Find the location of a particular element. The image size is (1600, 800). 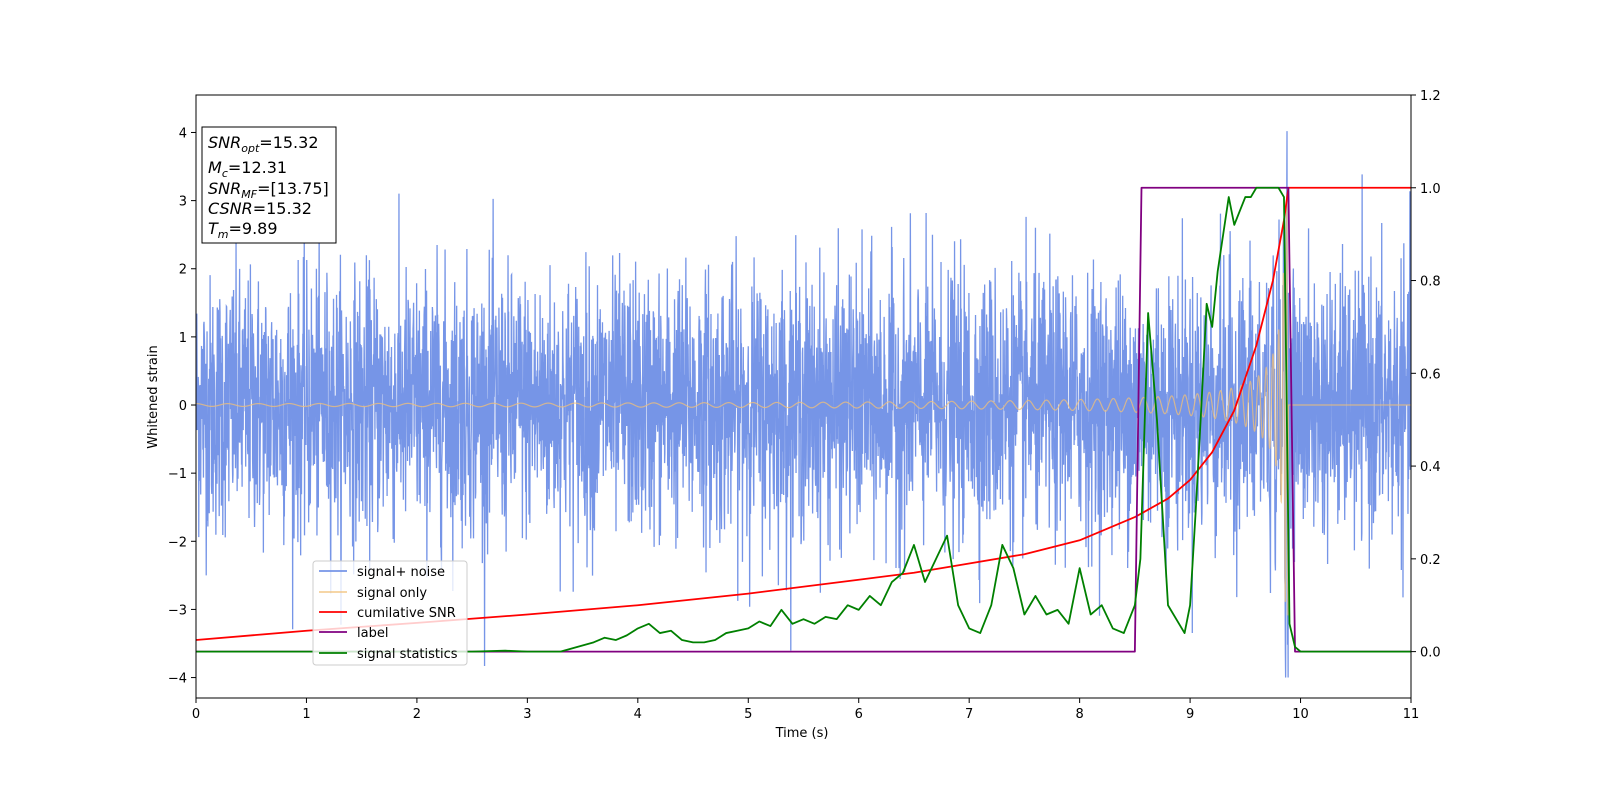

info-line: Tm=9.89 is located at coordinates (243, 230).